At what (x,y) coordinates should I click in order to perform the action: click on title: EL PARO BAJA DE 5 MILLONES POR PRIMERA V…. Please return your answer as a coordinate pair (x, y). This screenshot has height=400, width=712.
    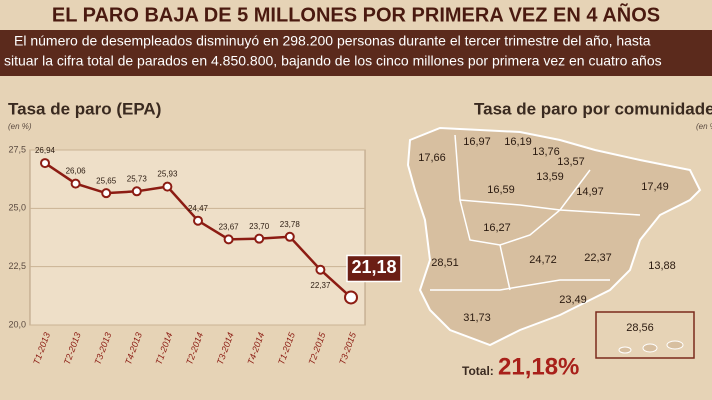
    Looking at the image, I should click on (356, 14).